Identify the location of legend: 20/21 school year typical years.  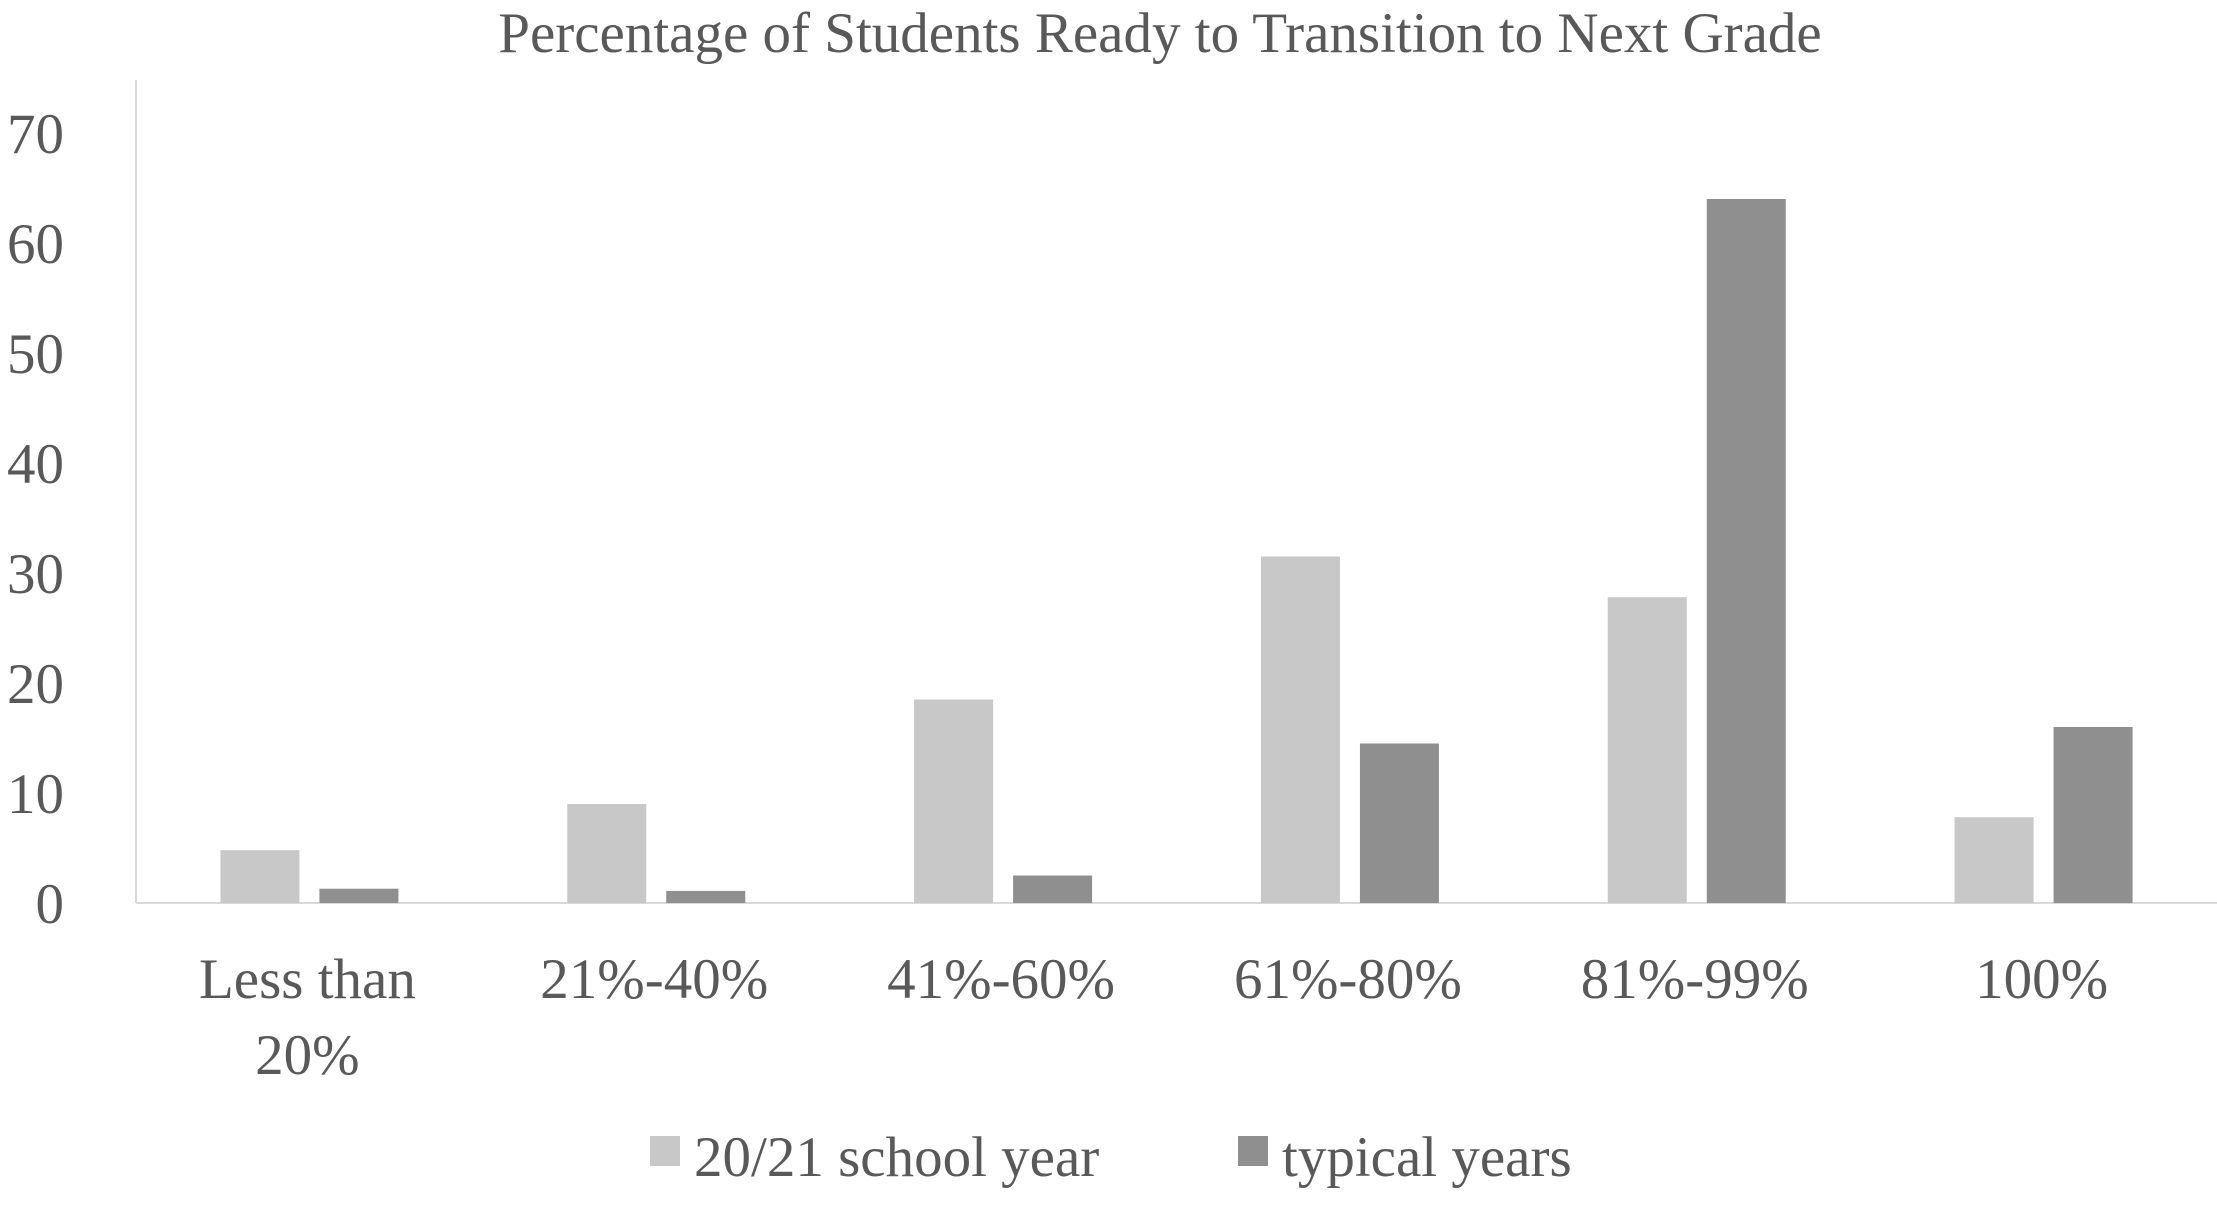
(1111, 1157).